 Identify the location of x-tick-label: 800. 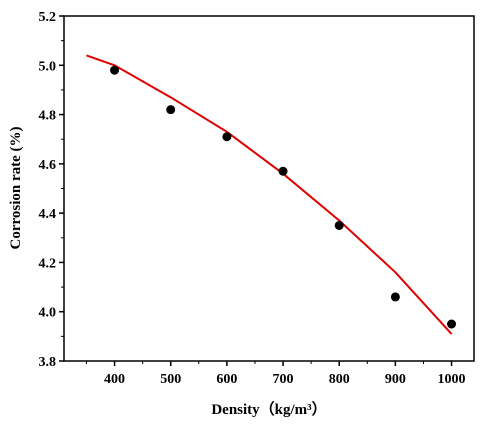
(339, 379).